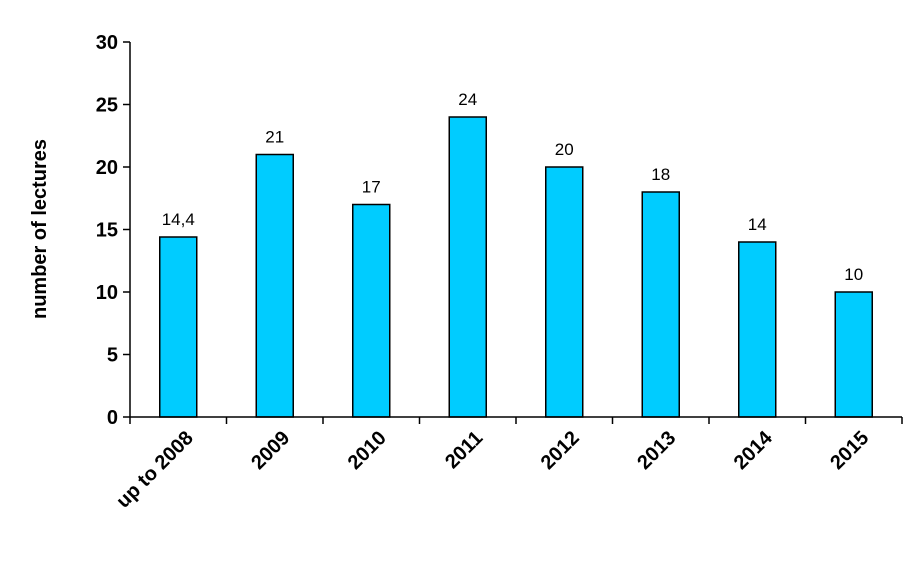 This screenshot has width=918, height=568. I want to click on bar-2015, so click(853, 354).